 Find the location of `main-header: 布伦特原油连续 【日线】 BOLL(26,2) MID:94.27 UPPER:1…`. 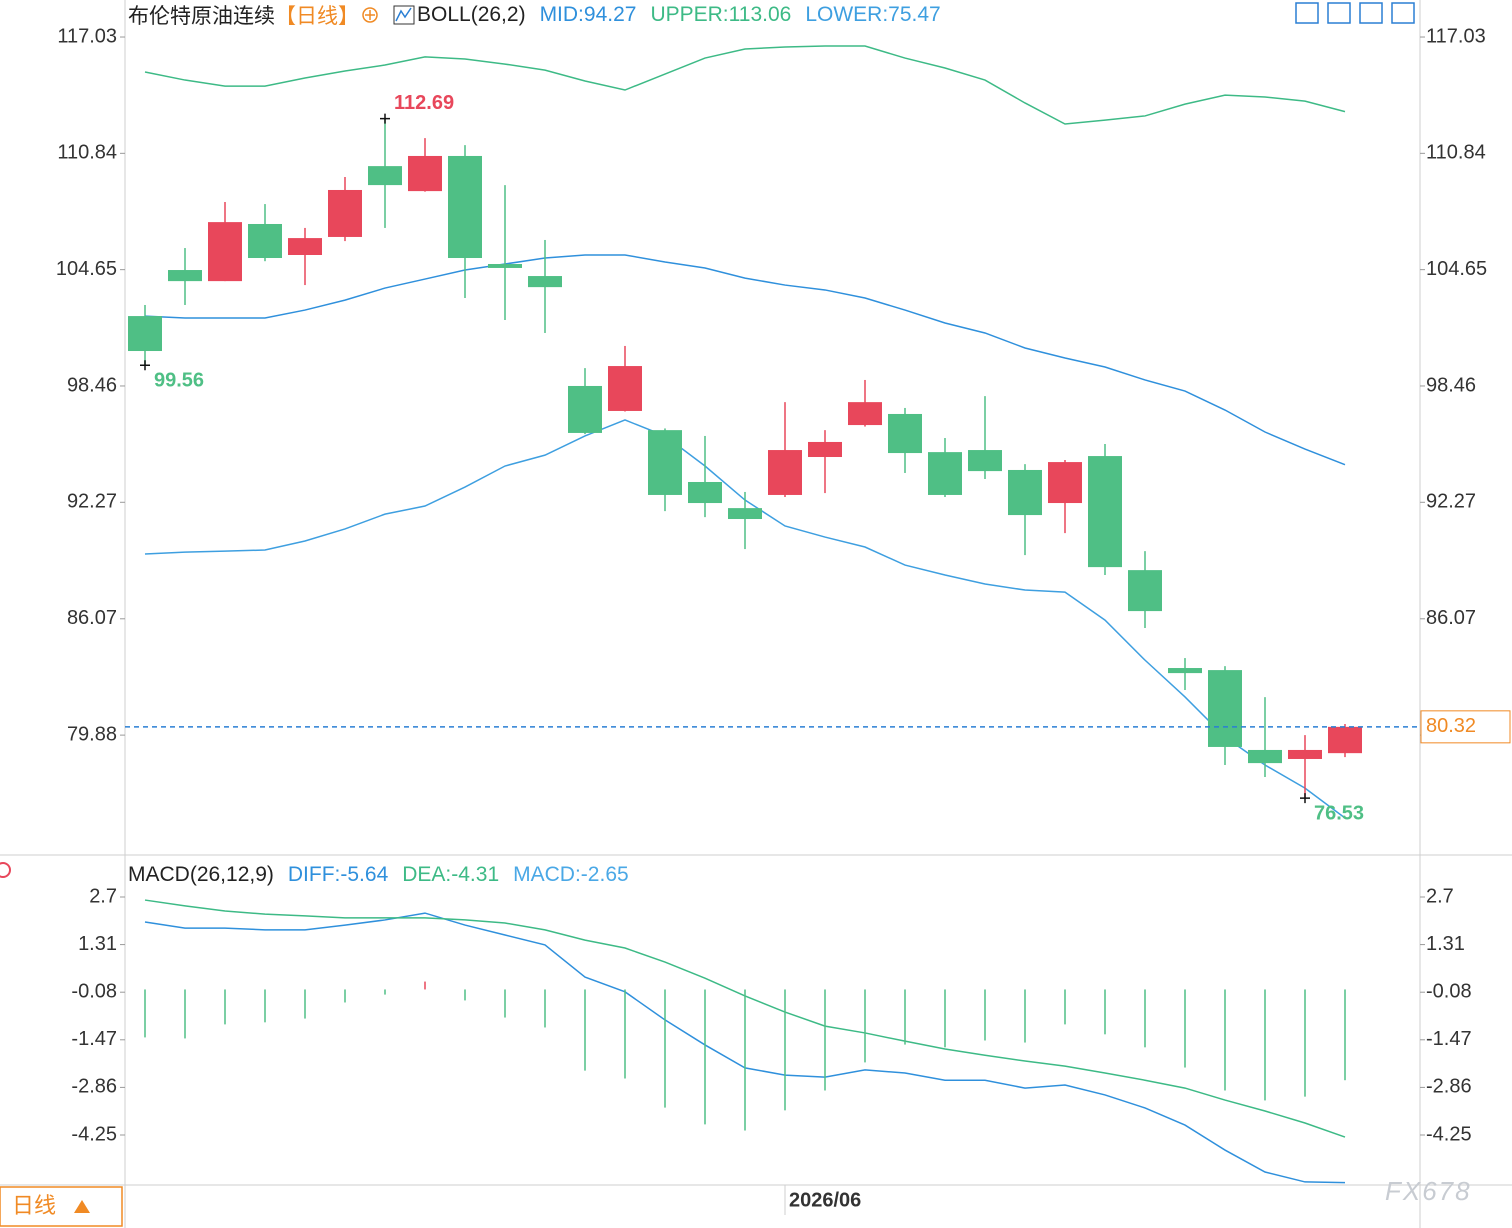

main-header: 布伦特原油连续 【日线】 BOLL(26,2) MID:94.27 UPPER:1… is located at coordinates (534, 15).